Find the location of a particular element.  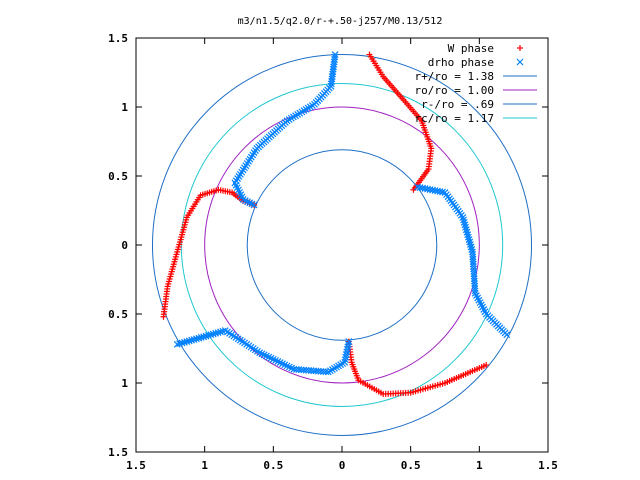

legend-label: drho phase is located at coordinates (461, 62).